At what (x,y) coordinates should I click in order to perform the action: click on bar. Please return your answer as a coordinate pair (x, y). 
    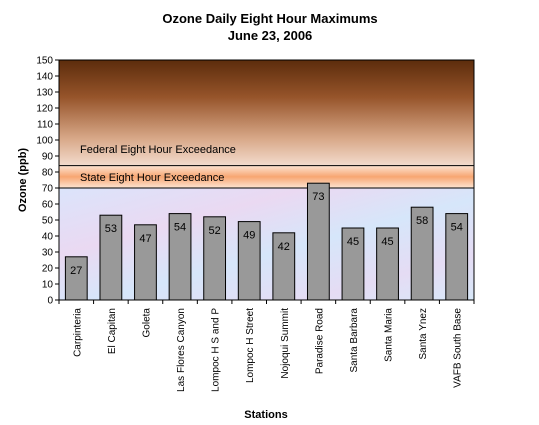
    Looking at the image, I should click on (76, 278).